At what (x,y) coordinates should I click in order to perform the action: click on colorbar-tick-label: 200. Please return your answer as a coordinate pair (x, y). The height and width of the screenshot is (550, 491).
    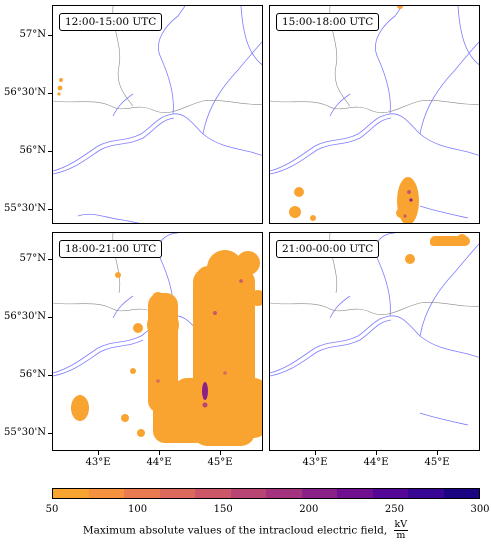
    Looking at the image, I should click on (309, 509).